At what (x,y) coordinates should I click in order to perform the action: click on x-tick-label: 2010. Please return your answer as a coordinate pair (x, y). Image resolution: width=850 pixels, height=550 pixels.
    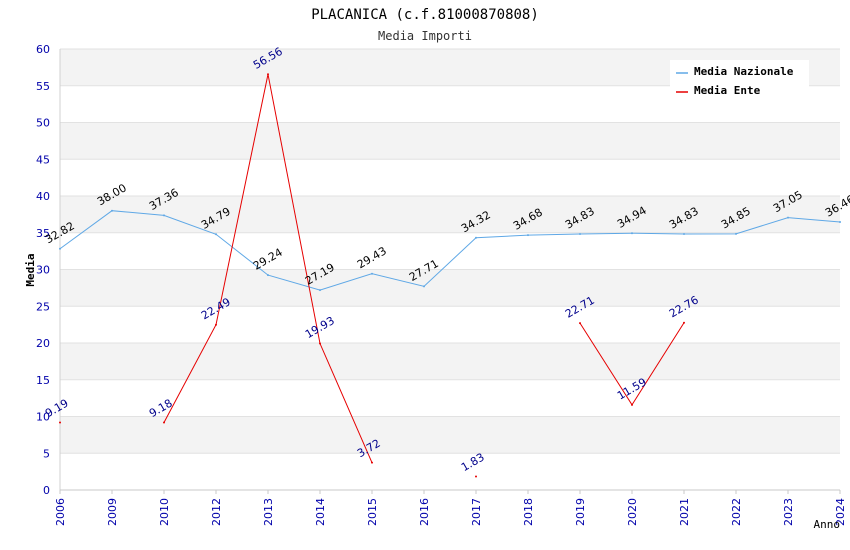
    Looking at the image, I should click on (164, 512).